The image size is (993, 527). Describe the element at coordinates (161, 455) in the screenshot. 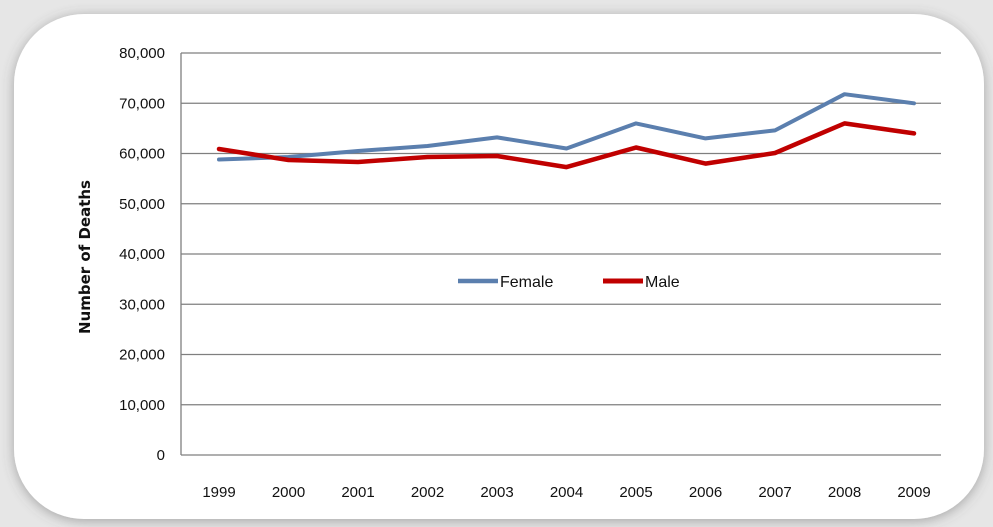

I see `y-tick-label: 0` at that location.